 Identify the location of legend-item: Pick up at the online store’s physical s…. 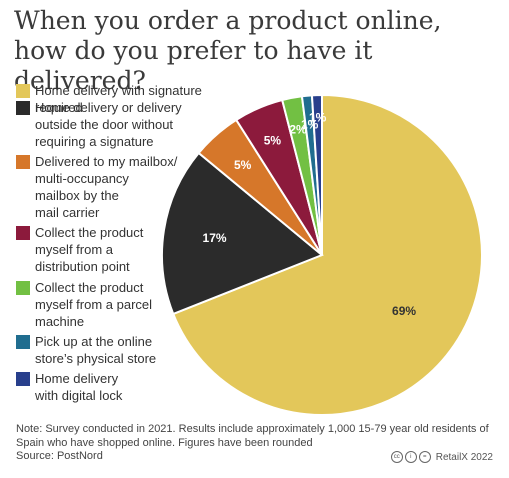
(86, 350).